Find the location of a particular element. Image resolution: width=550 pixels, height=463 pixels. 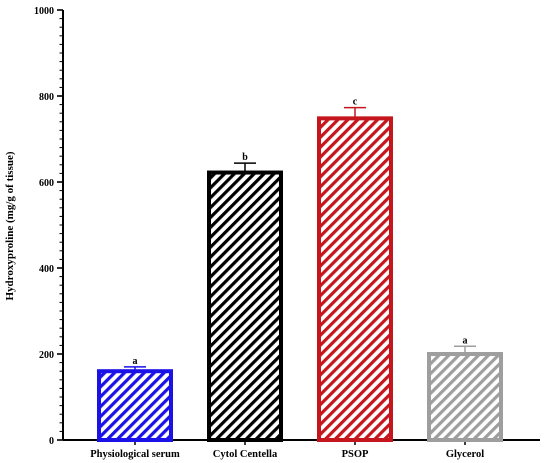

y-tick-label: 400 is located at coordinates (46, 269).